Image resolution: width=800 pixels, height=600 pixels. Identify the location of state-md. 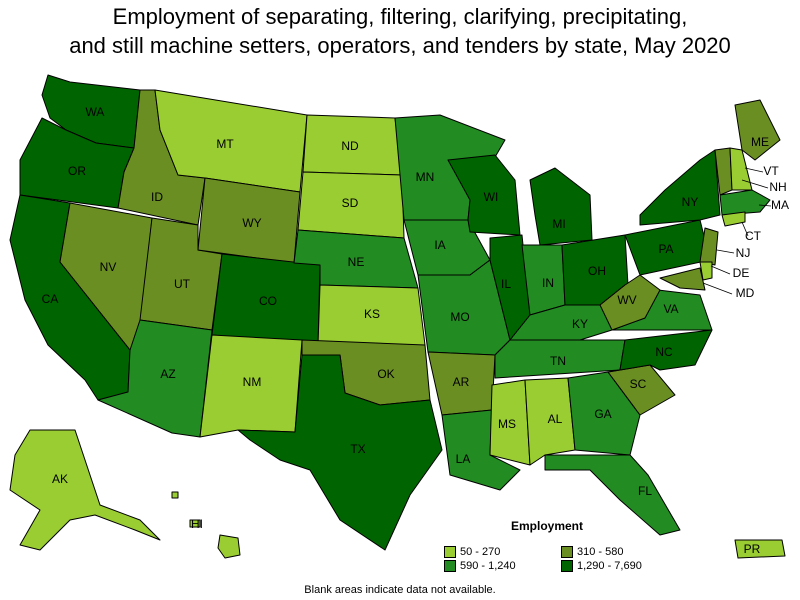
(682, 279).